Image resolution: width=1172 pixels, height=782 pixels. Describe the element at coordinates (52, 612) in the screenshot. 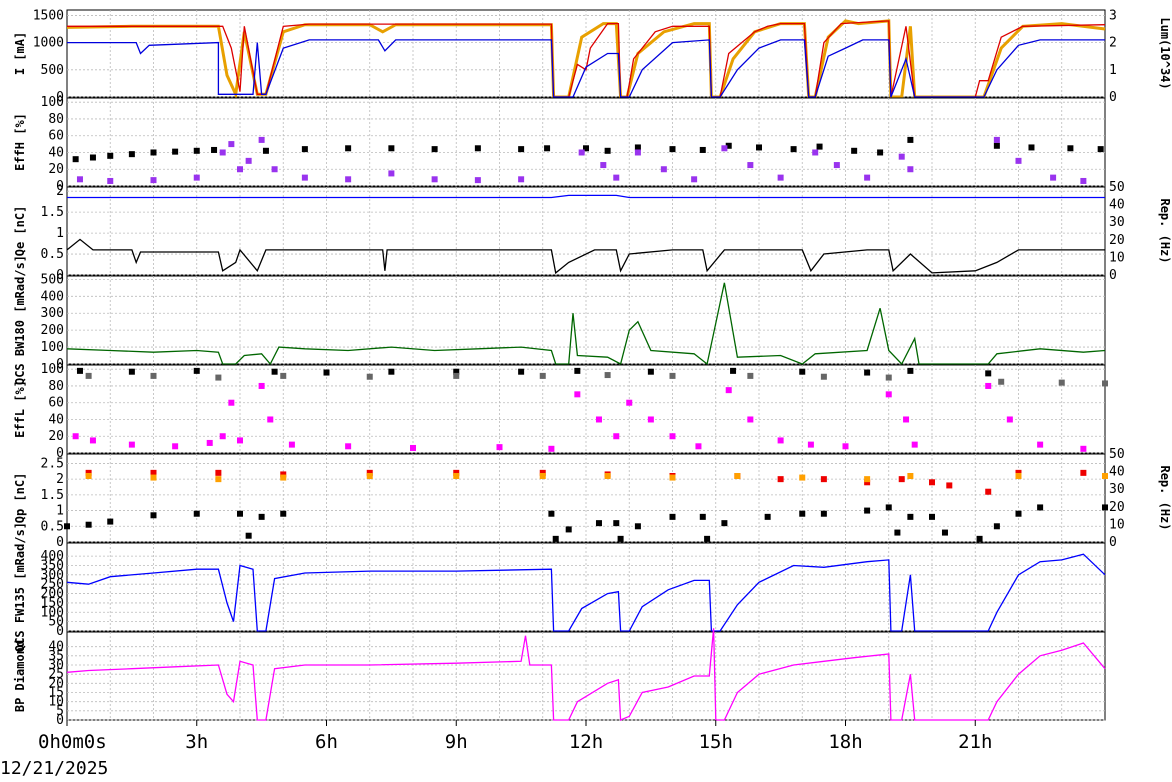

I see `y-tick-label: 100` at that location.